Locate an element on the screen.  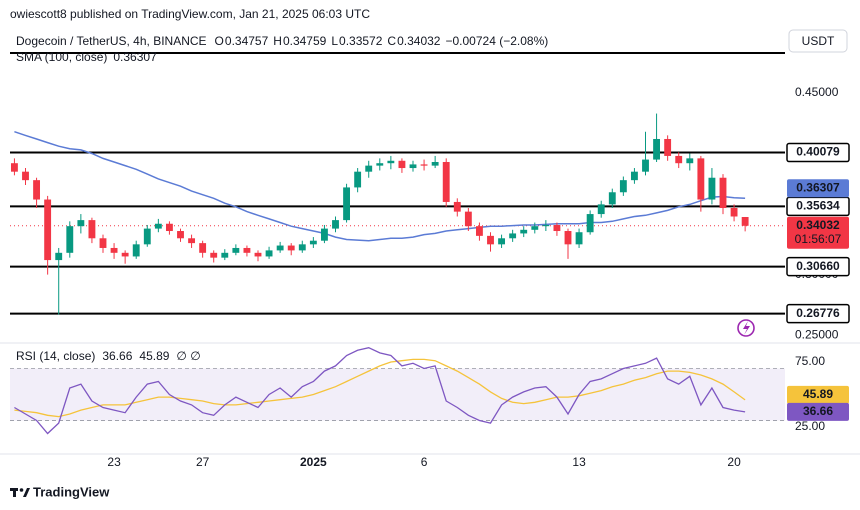
rsi-title: RSI (14, close) is located at coordinates (55, 356).